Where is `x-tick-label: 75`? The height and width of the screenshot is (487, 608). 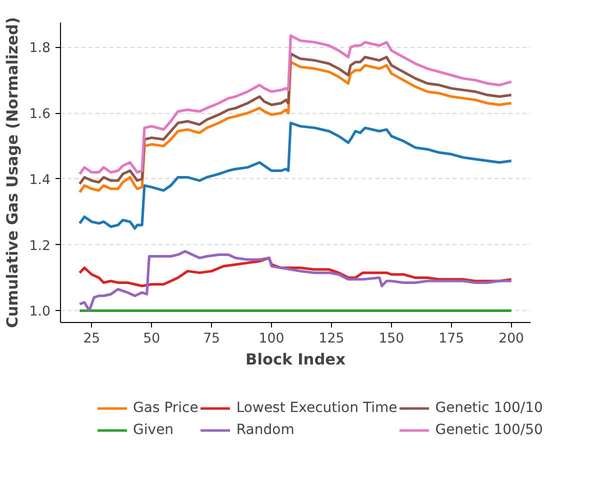
x-tick-label: 75 is located at coordinates (211, 339).